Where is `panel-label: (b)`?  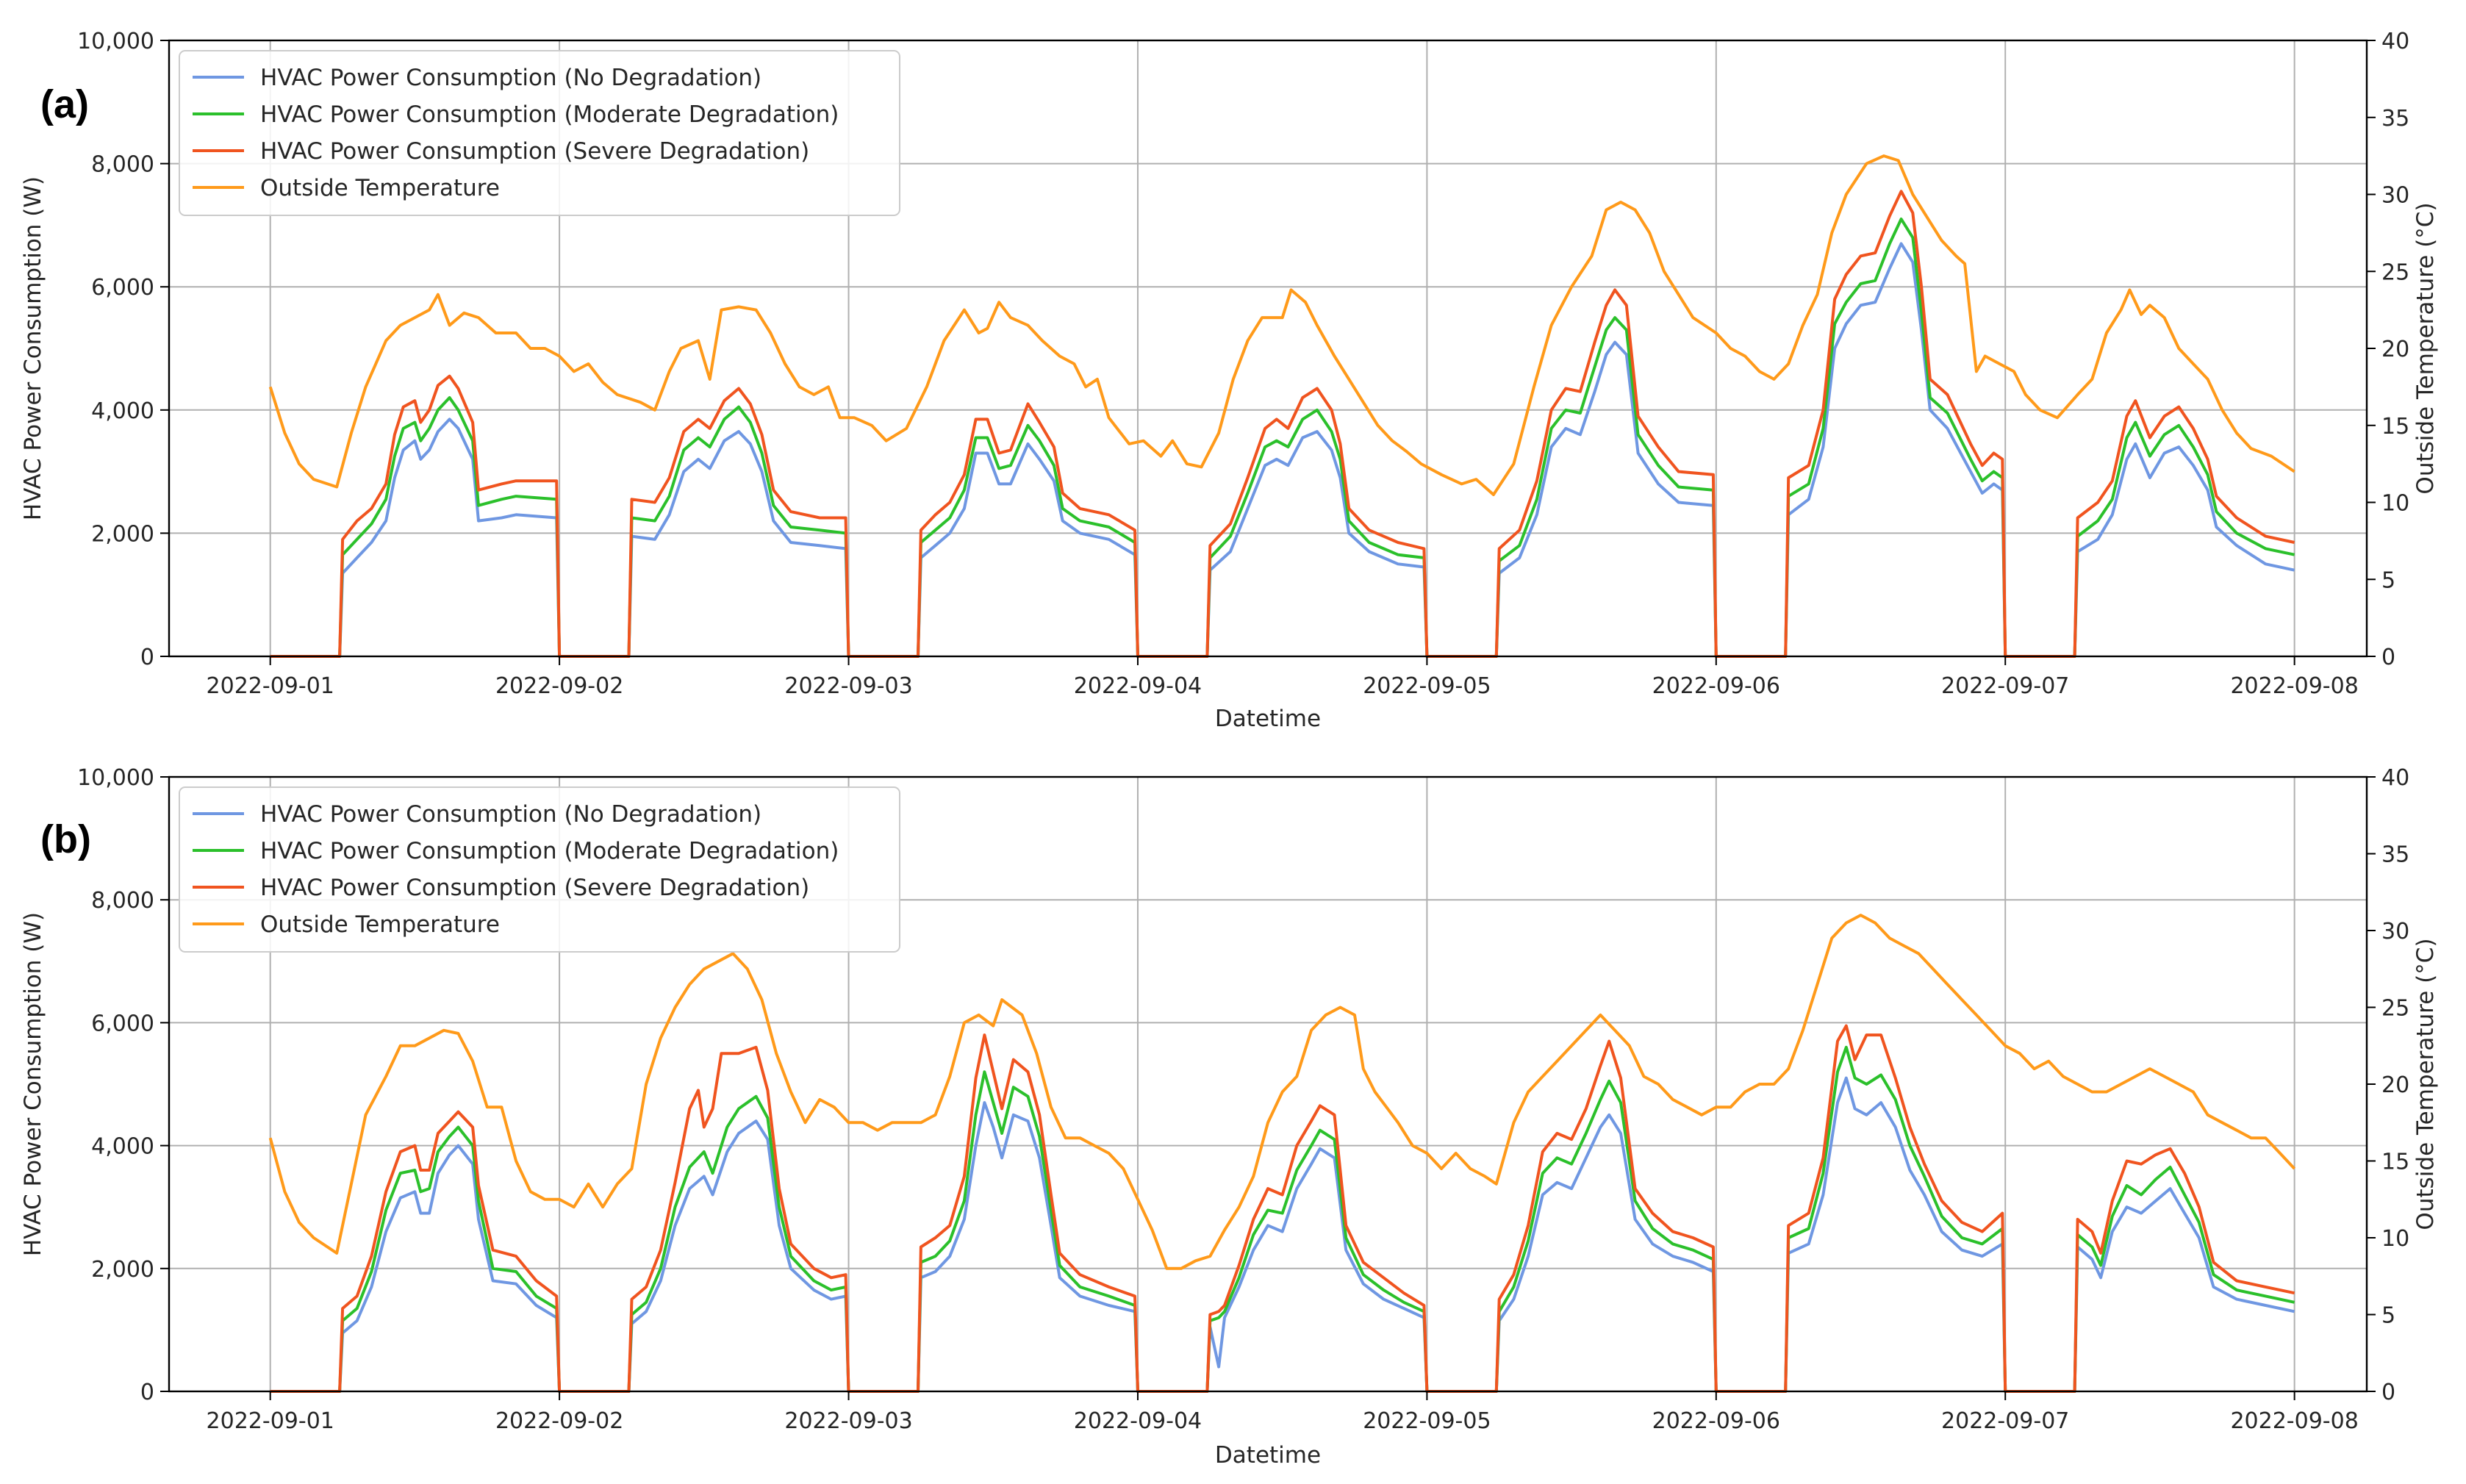
panel-label: (b) is located at coordinates (65, 839).